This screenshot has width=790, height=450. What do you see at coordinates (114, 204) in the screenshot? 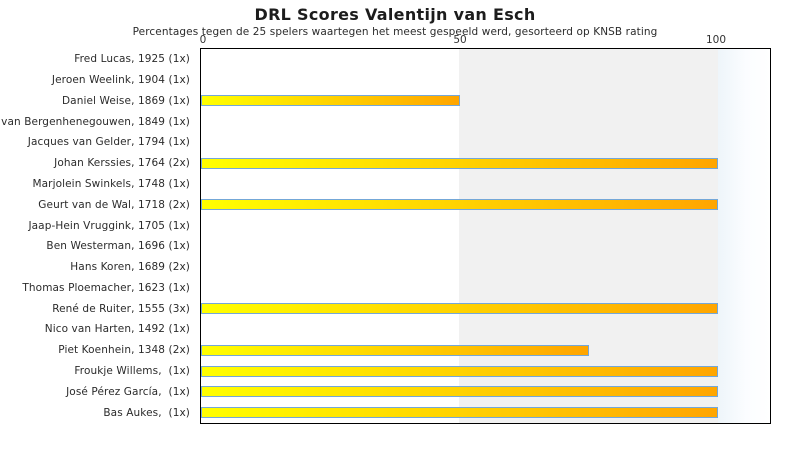
I see `category-label: Geurt van de Wal, 1718 (2x)` at bounding box center [114, 204].